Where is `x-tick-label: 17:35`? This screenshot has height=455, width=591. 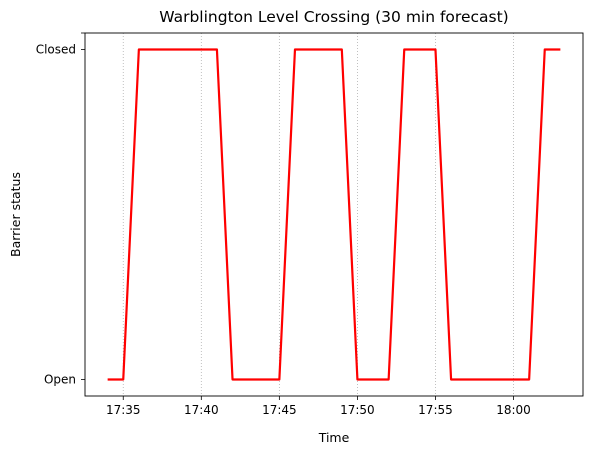
x-tick-label: 17:35 is located at coordinates (123, 410).